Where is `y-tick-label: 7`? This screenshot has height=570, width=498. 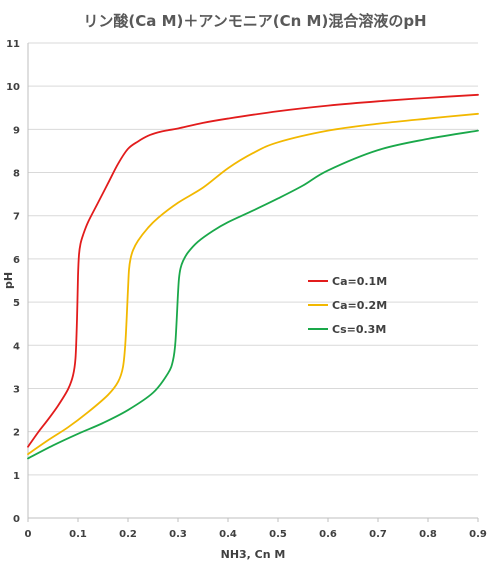
y-tick-label: 7 is located at coordinates (16, 217).